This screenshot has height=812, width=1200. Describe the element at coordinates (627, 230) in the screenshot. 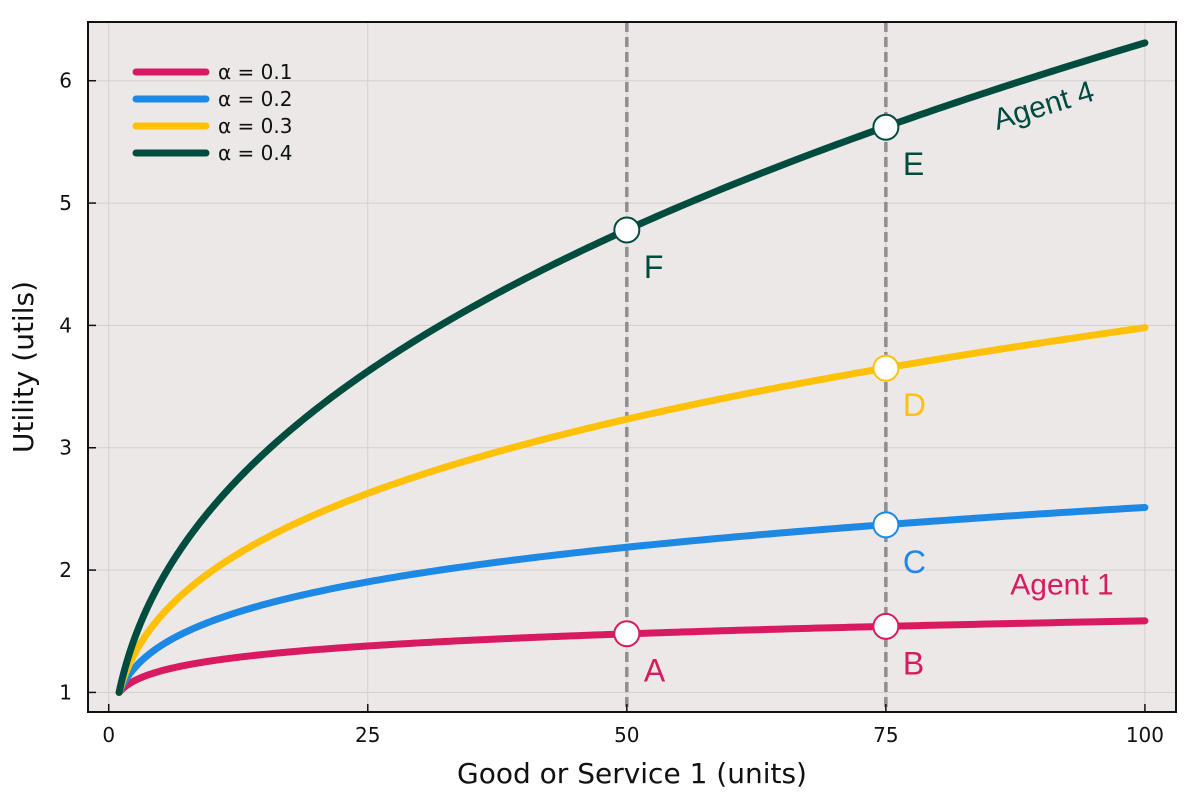

I see `point-F` at that location.